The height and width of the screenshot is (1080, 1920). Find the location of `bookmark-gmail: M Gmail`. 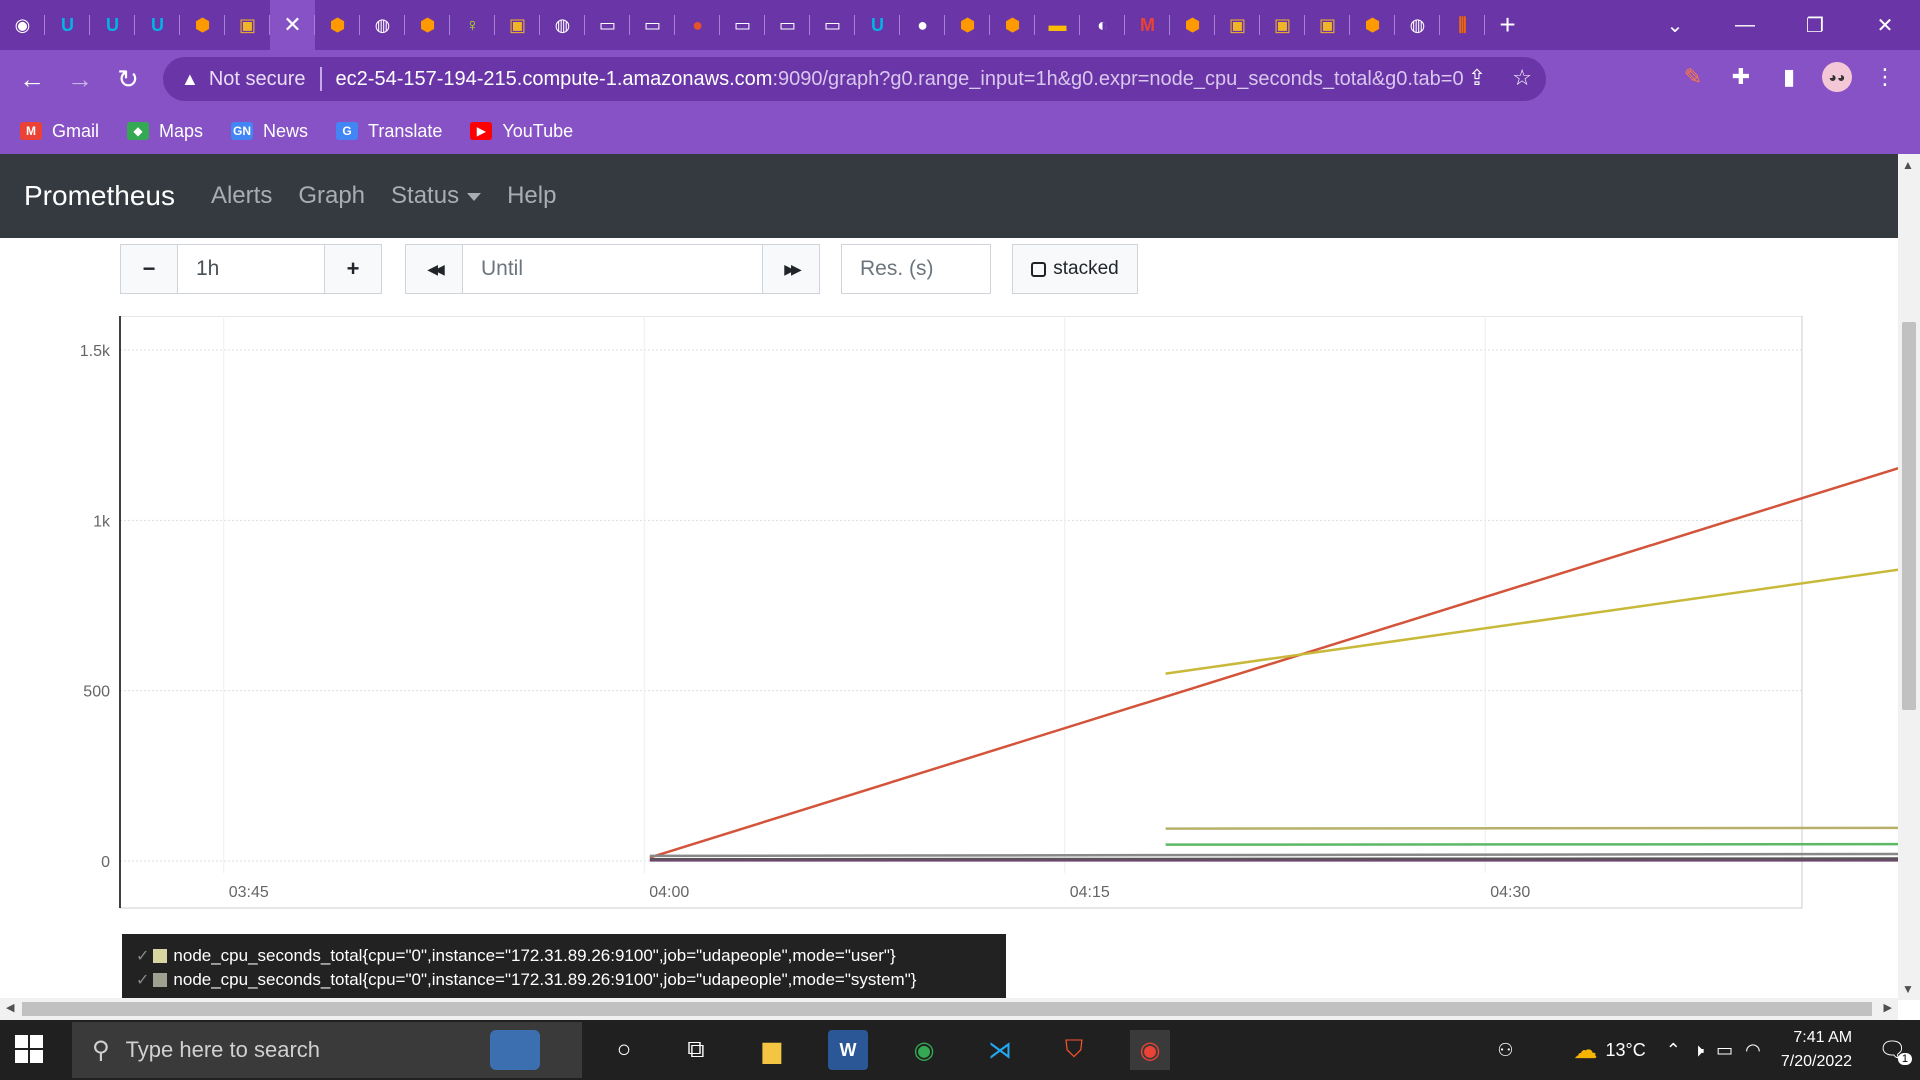

bookmark-gmail: M Gmail is located at coordinates (59, 131).